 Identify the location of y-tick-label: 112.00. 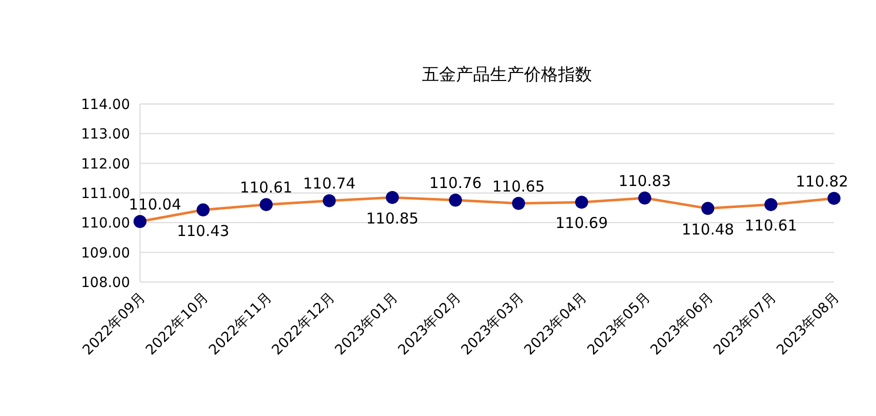
(105, 164).